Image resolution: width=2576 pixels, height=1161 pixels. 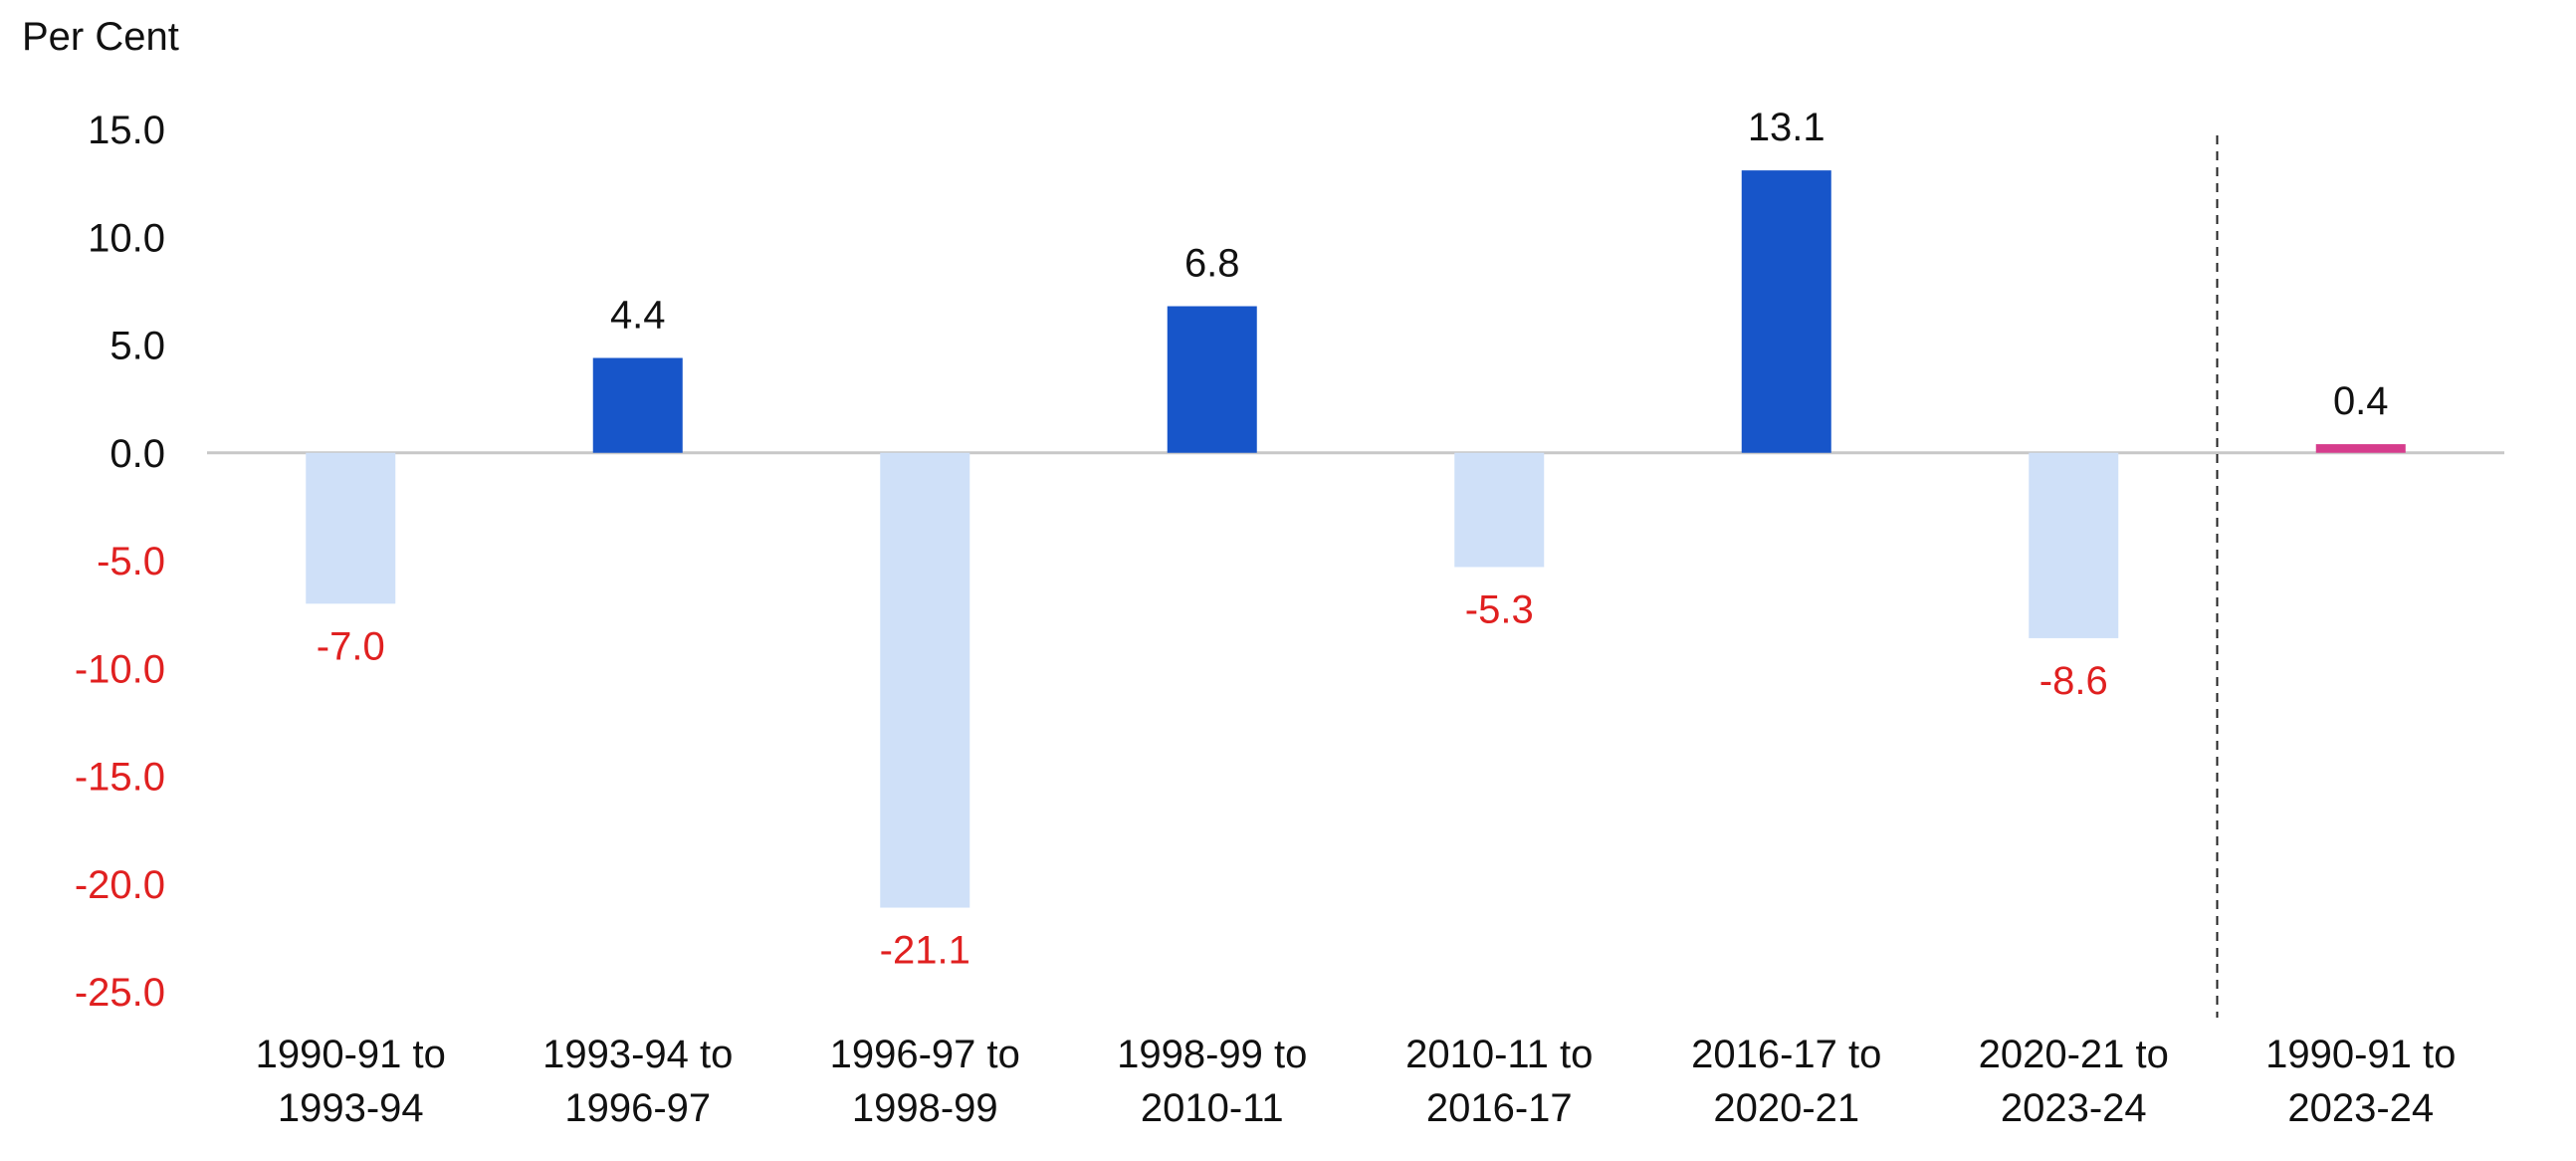 What do you see at coordinates (1499, 1081) in the screenshot?
I see `category-label: 2010-11 to 2016-17` at bounding box center [1499, 1081].